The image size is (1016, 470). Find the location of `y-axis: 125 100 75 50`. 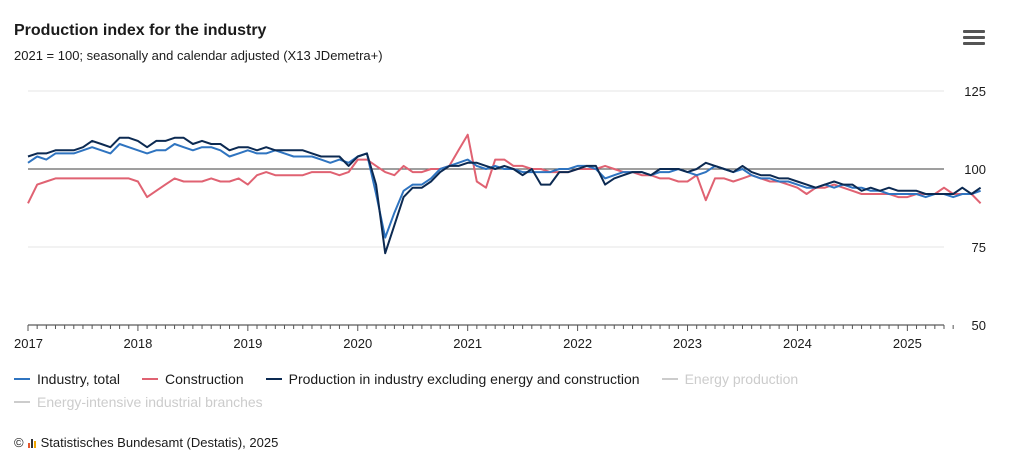

y-axis: 125 100 75 50 is located at coordinates (975, 208).